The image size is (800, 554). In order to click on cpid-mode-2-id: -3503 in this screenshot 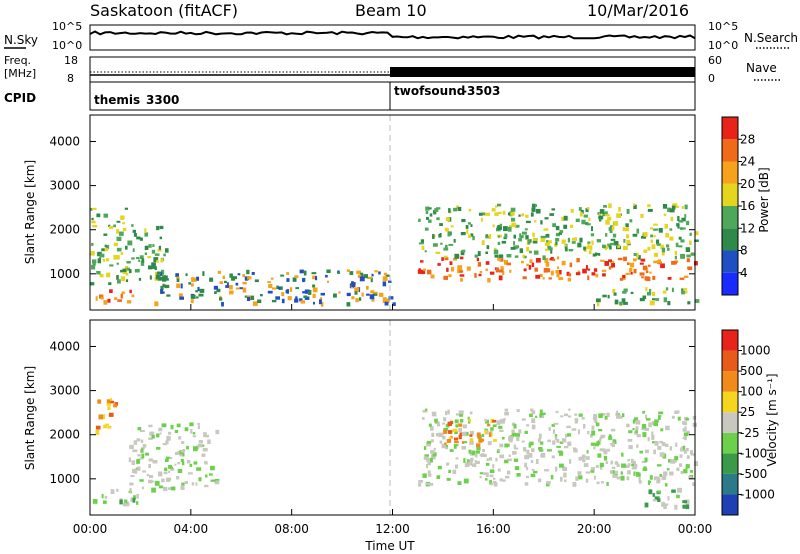, I will do `click(481, 91)`.